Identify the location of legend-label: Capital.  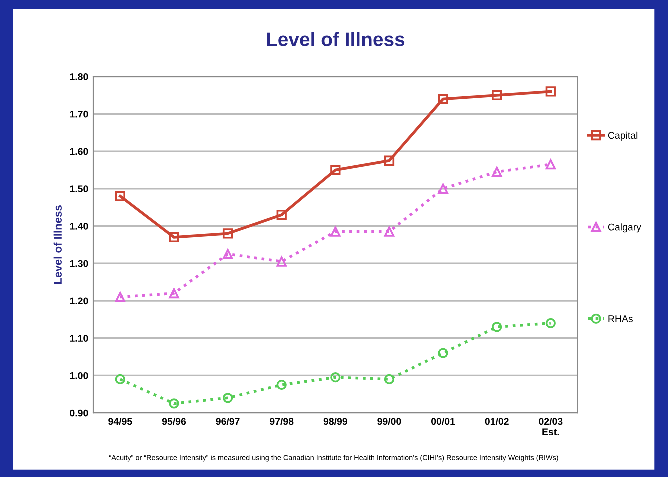
(623, 136).